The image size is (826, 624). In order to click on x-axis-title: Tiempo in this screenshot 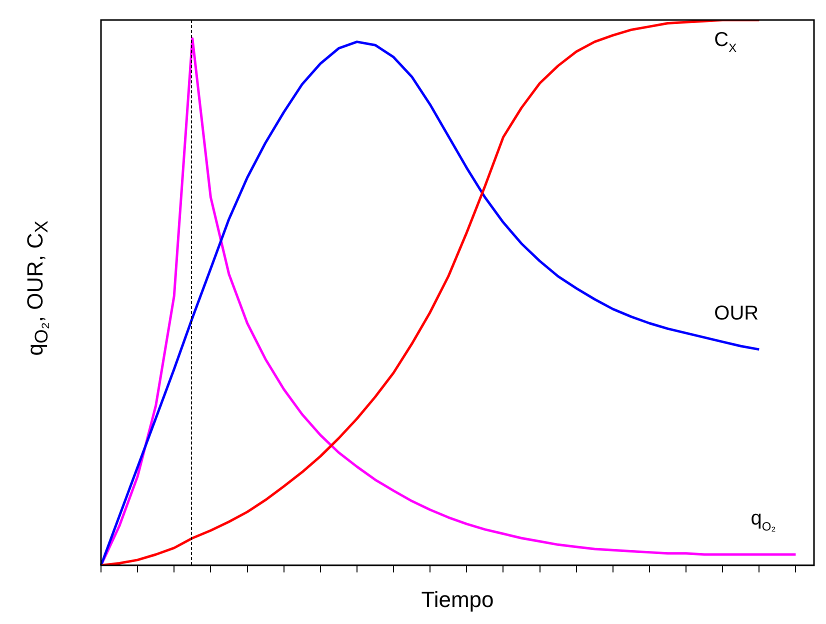, I will do `click(457, 599)`.